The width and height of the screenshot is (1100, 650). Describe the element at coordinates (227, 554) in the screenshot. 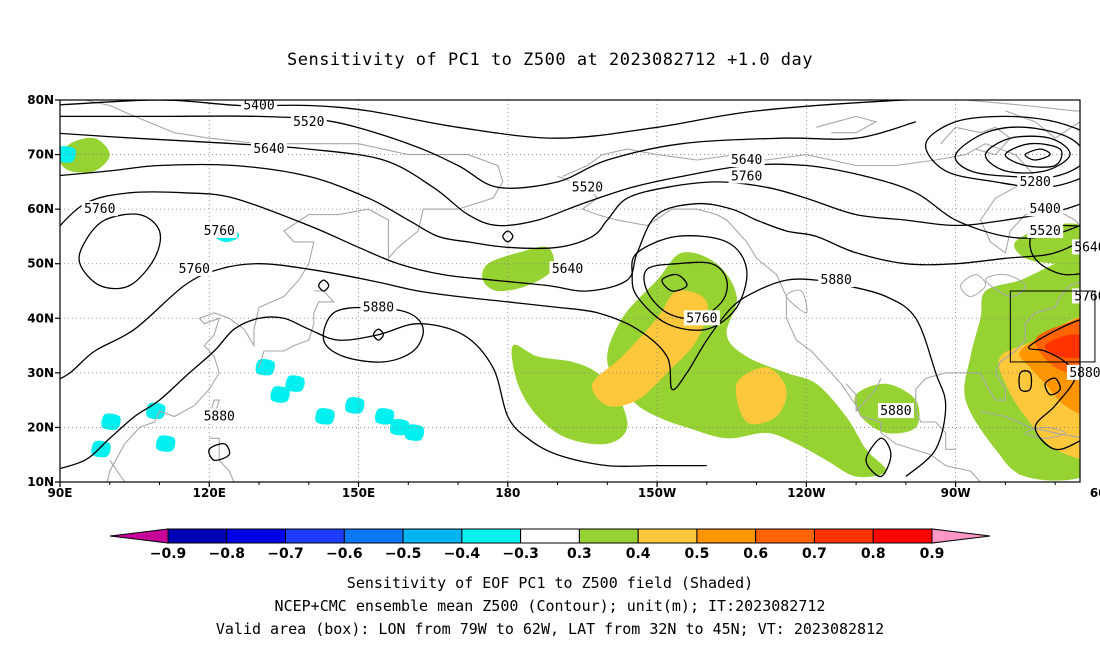

I see `colorbar-label: −0.8` at that location.